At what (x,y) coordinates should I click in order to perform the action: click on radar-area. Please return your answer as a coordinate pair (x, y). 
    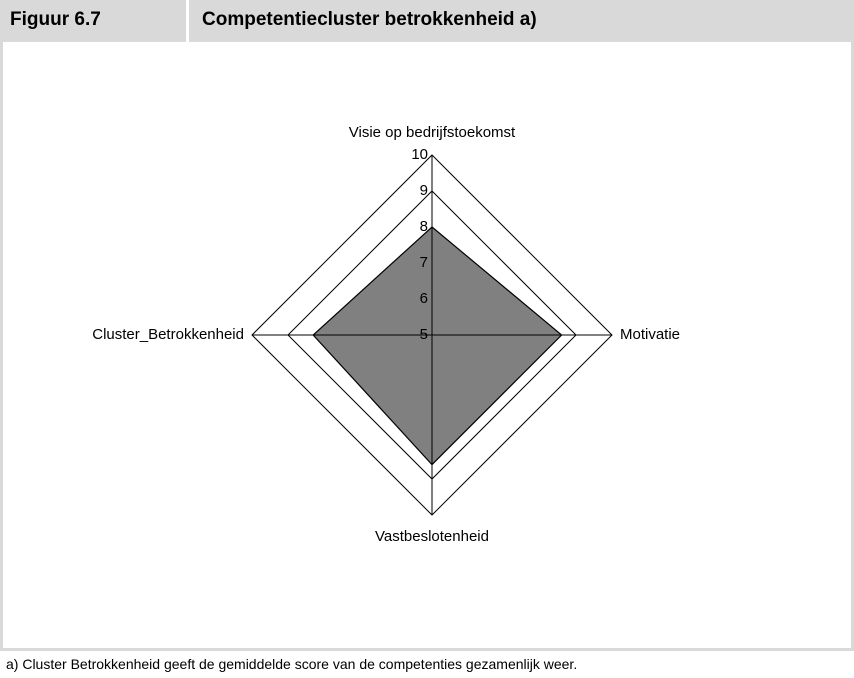
    Looking at the image, I should click on (437, 346).